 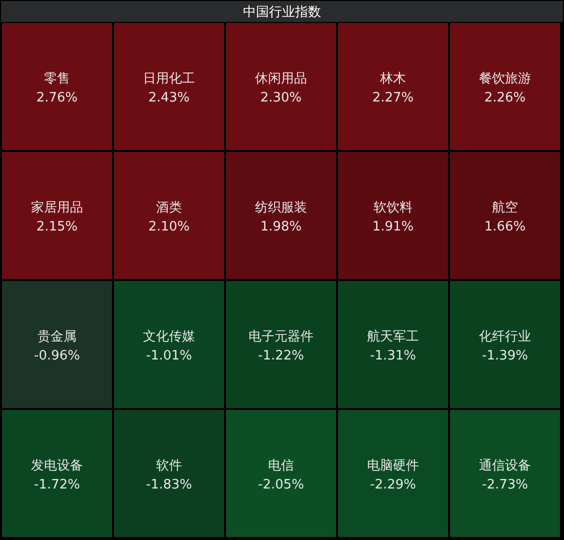 I want to click on category-label: 林木, so click(x=392, y=79).